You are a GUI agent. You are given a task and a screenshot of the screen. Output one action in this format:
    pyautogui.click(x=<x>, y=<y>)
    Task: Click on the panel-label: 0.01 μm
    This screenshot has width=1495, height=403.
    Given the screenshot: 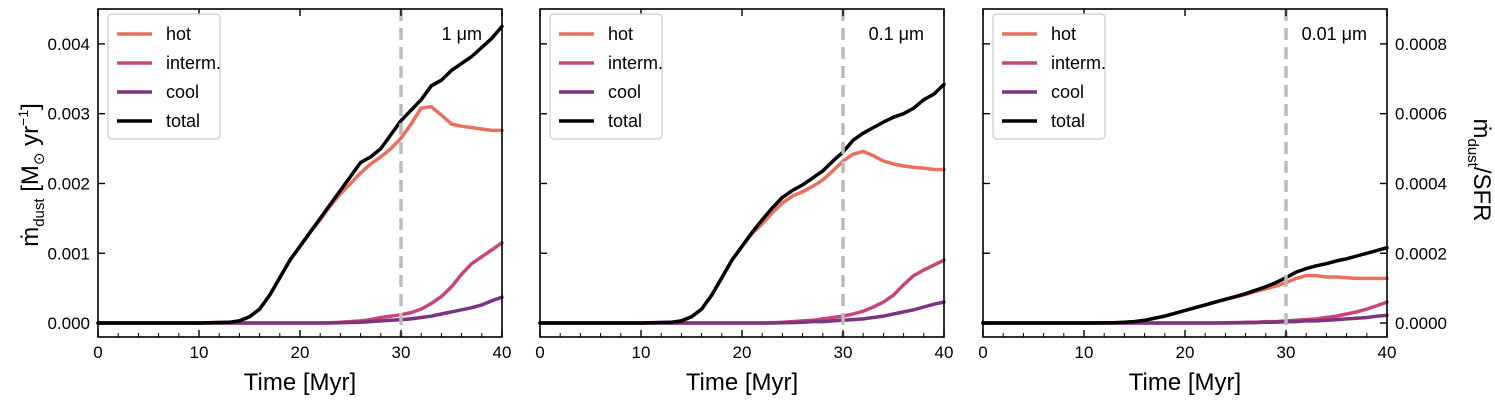 What is the action you would take?
    pyautogui.click(x=1334, y=34)
    